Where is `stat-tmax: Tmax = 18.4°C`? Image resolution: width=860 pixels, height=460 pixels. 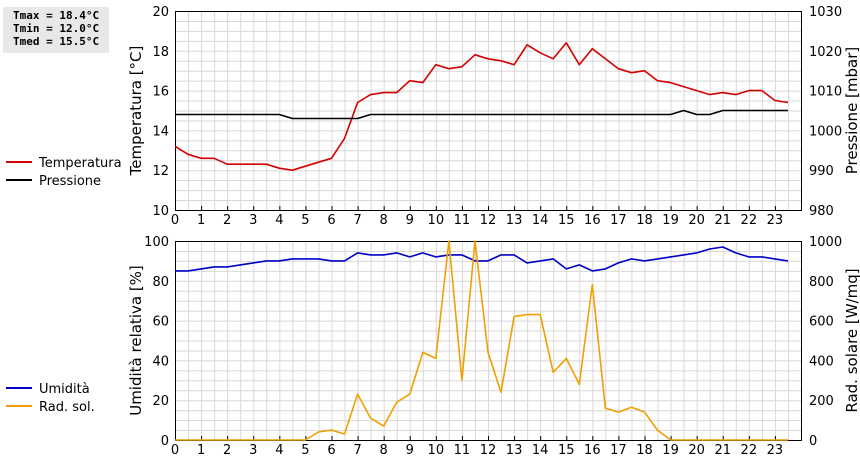
stat-tmax: Tmax = 18.4°C is located at coordinates (56, 15).